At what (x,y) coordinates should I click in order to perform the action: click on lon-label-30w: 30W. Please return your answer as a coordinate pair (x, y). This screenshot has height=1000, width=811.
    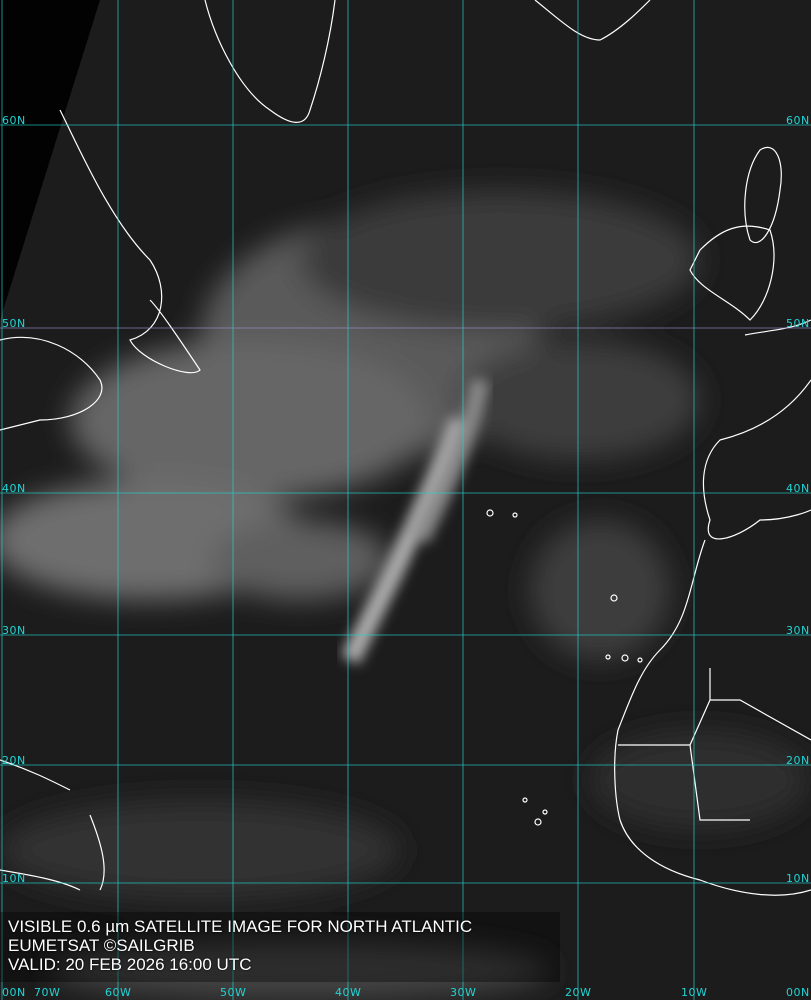
    Looking at the image, I should click on (463, 992).